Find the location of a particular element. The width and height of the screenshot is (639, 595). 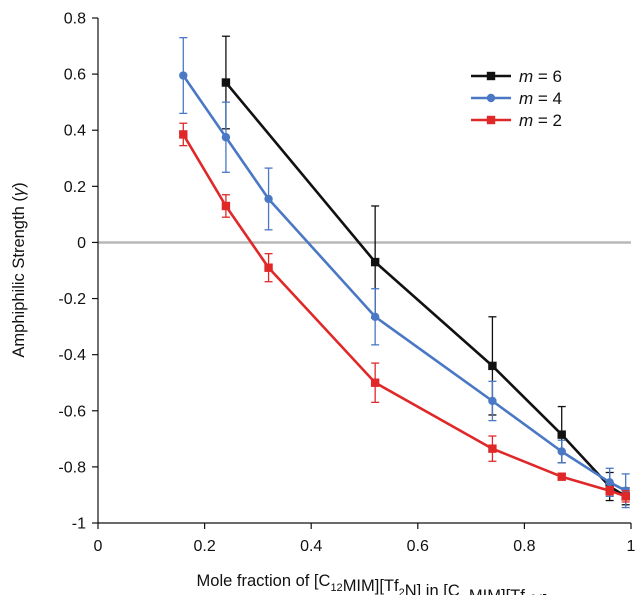

x-tick-label: 0.8 is located at coordinates (524, 546).